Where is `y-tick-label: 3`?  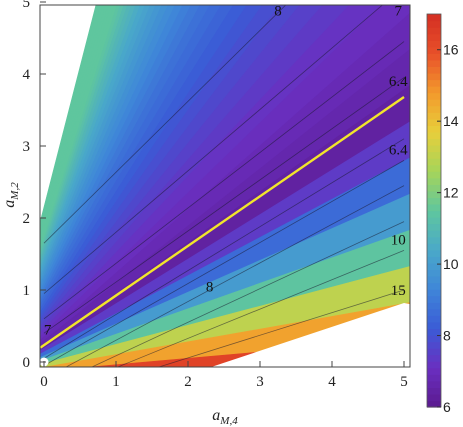
y-tick-label: 3 is located at coordinates (27, 147).